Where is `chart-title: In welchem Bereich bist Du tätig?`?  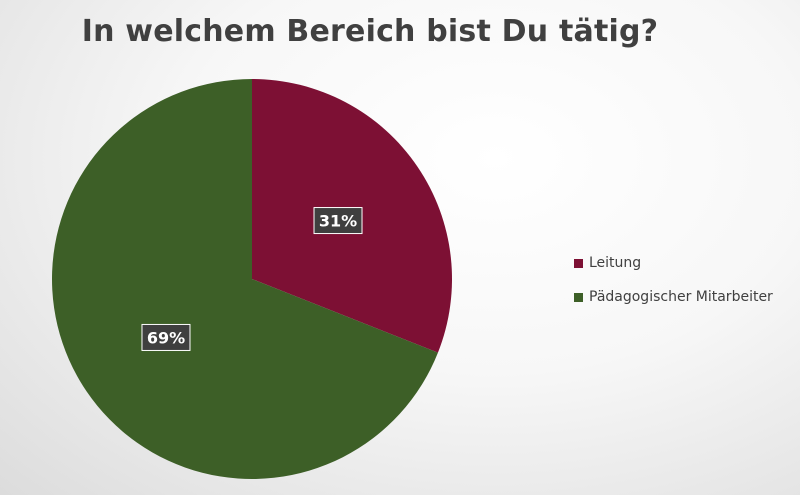
chart-title: In welchem Bereich bist Du tätig? is located at coordinates (370, 31).